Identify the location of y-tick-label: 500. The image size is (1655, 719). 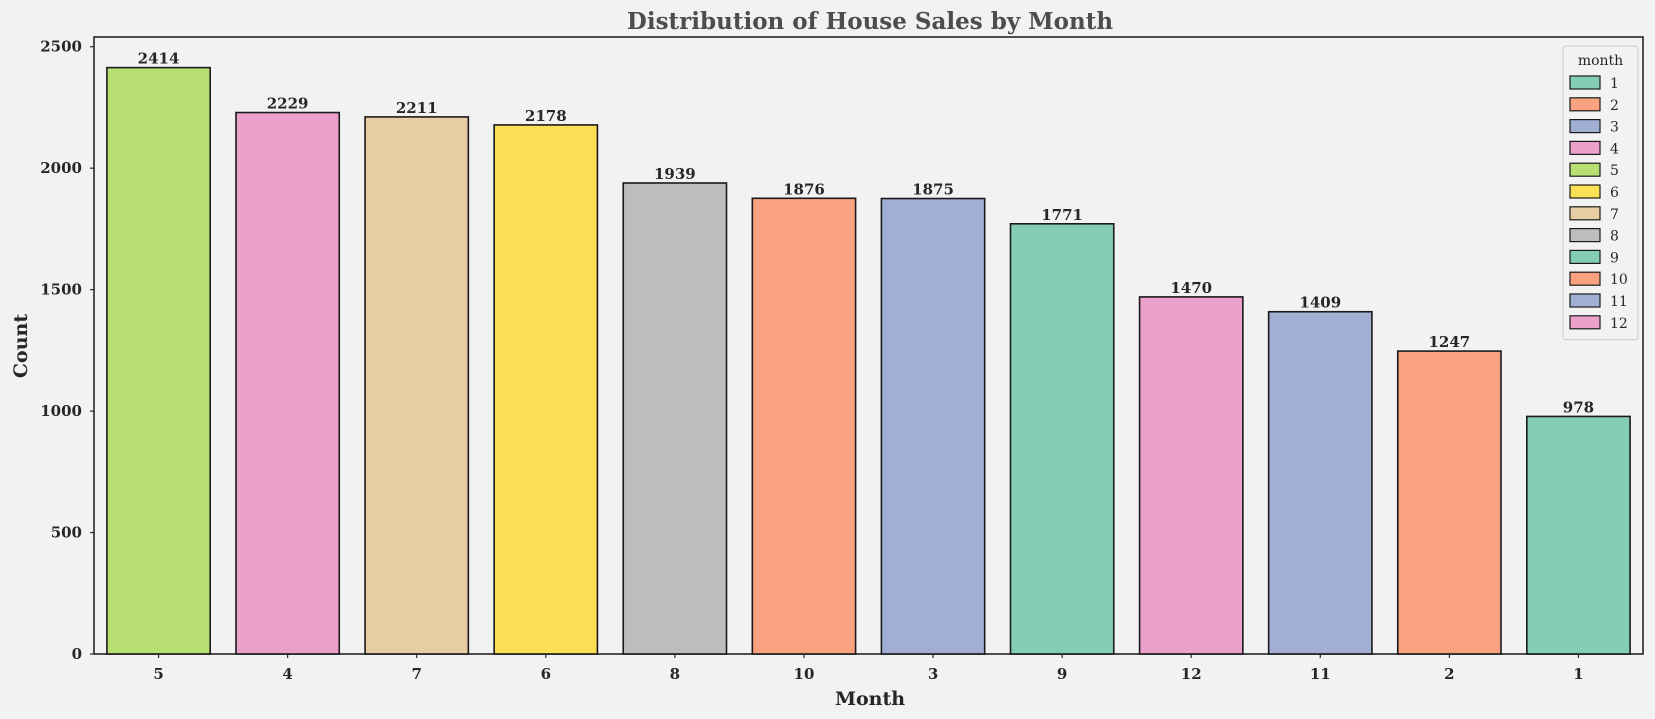
(66, 533).